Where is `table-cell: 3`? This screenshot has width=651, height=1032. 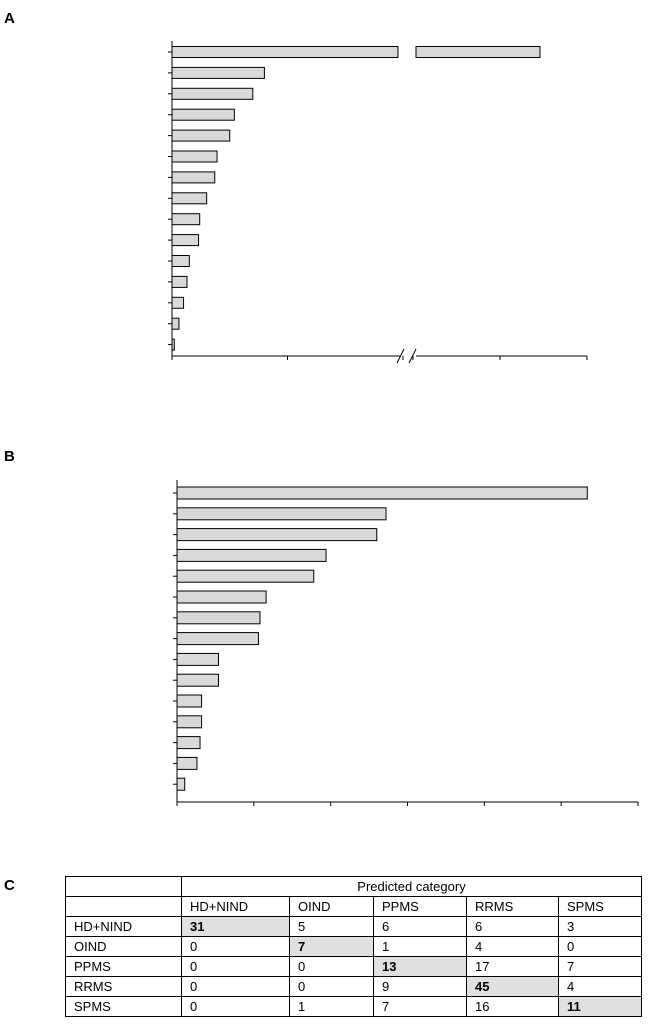 table-cell: 3 is located at coordinates (600, 926).